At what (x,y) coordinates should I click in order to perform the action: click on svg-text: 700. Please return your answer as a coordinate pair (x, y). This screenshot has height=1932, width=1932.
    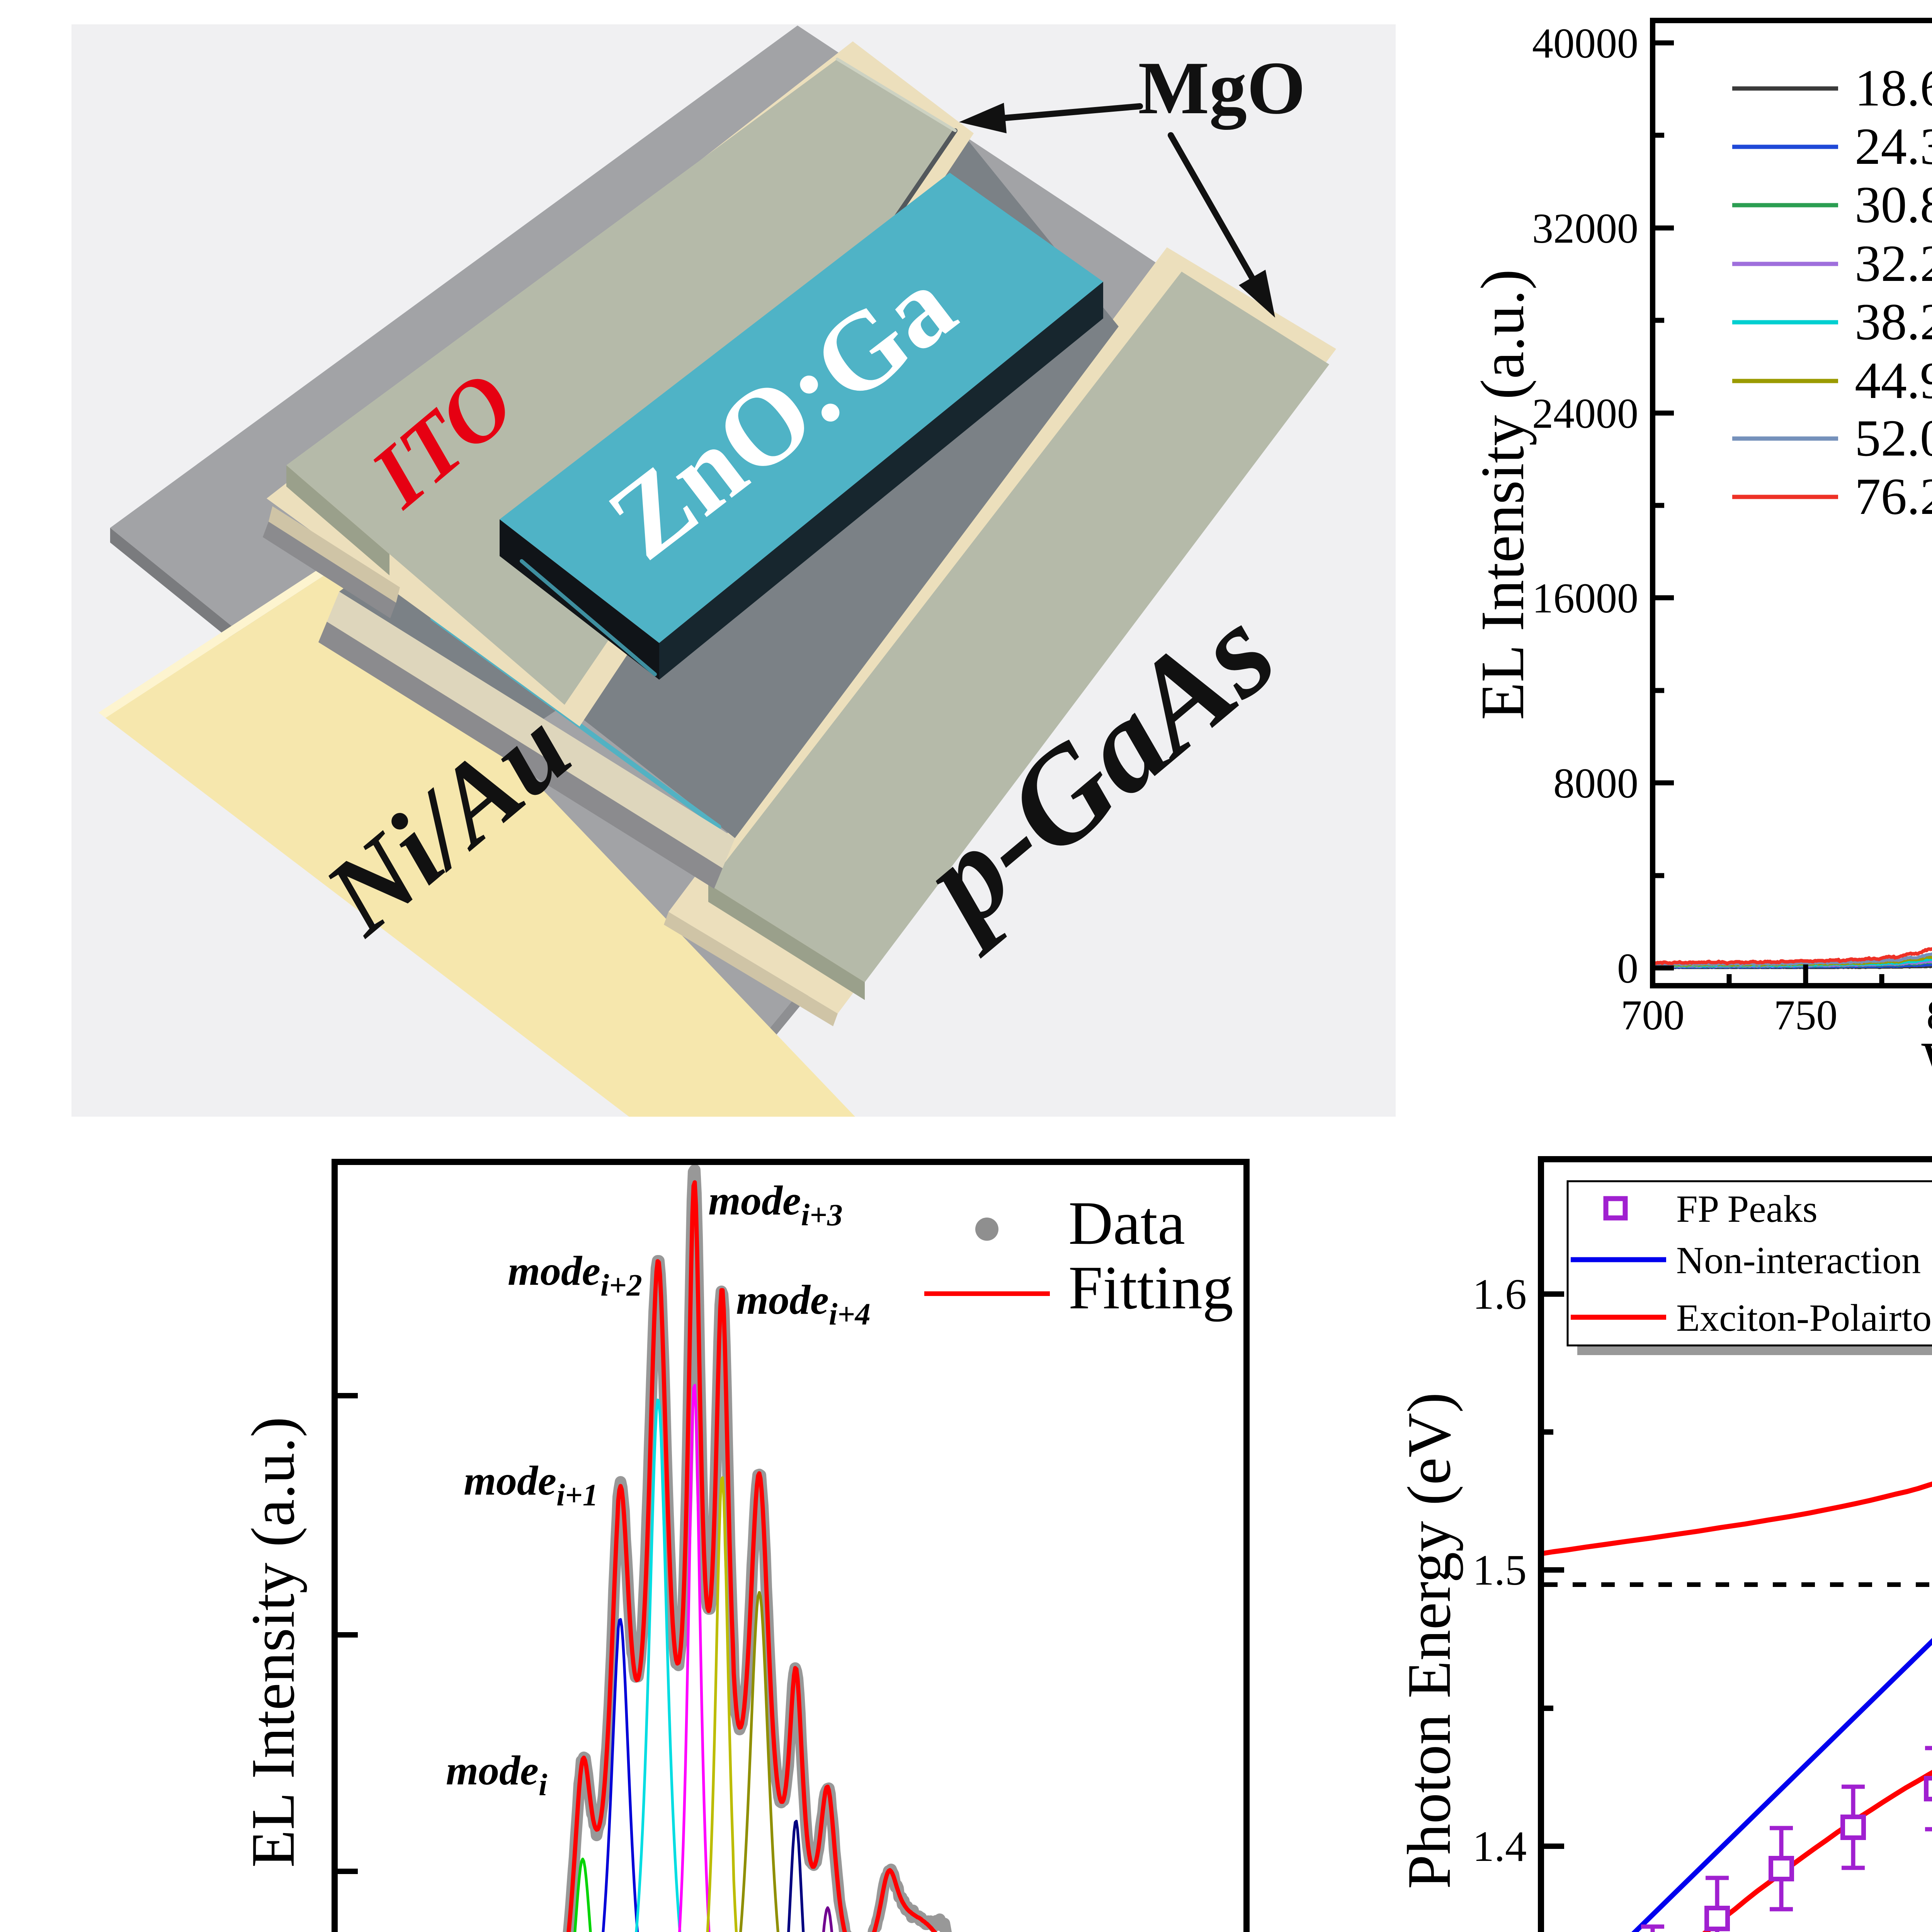
    Looking at the image, I should click on (1653, 1015).